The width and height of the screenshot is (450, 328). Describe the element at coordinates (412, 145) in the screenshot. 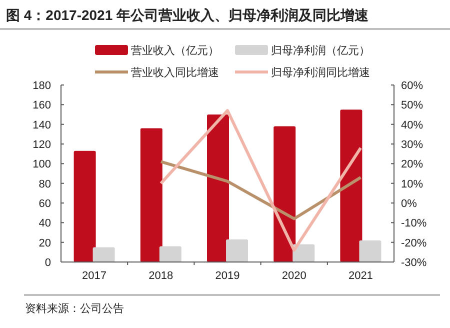

I see `y2-tick-label: 30%` at that location.